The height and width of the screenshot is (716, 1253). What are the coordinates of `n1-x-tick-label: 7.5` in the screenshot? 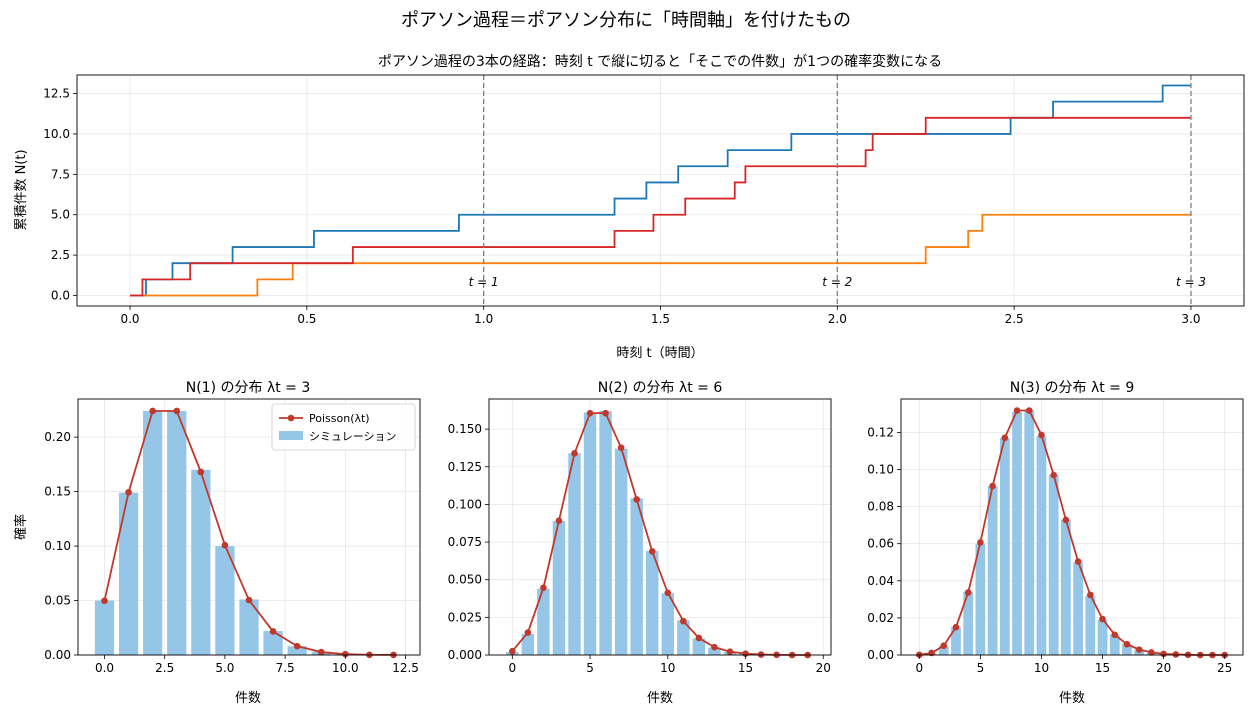 It's located at (285, 668).